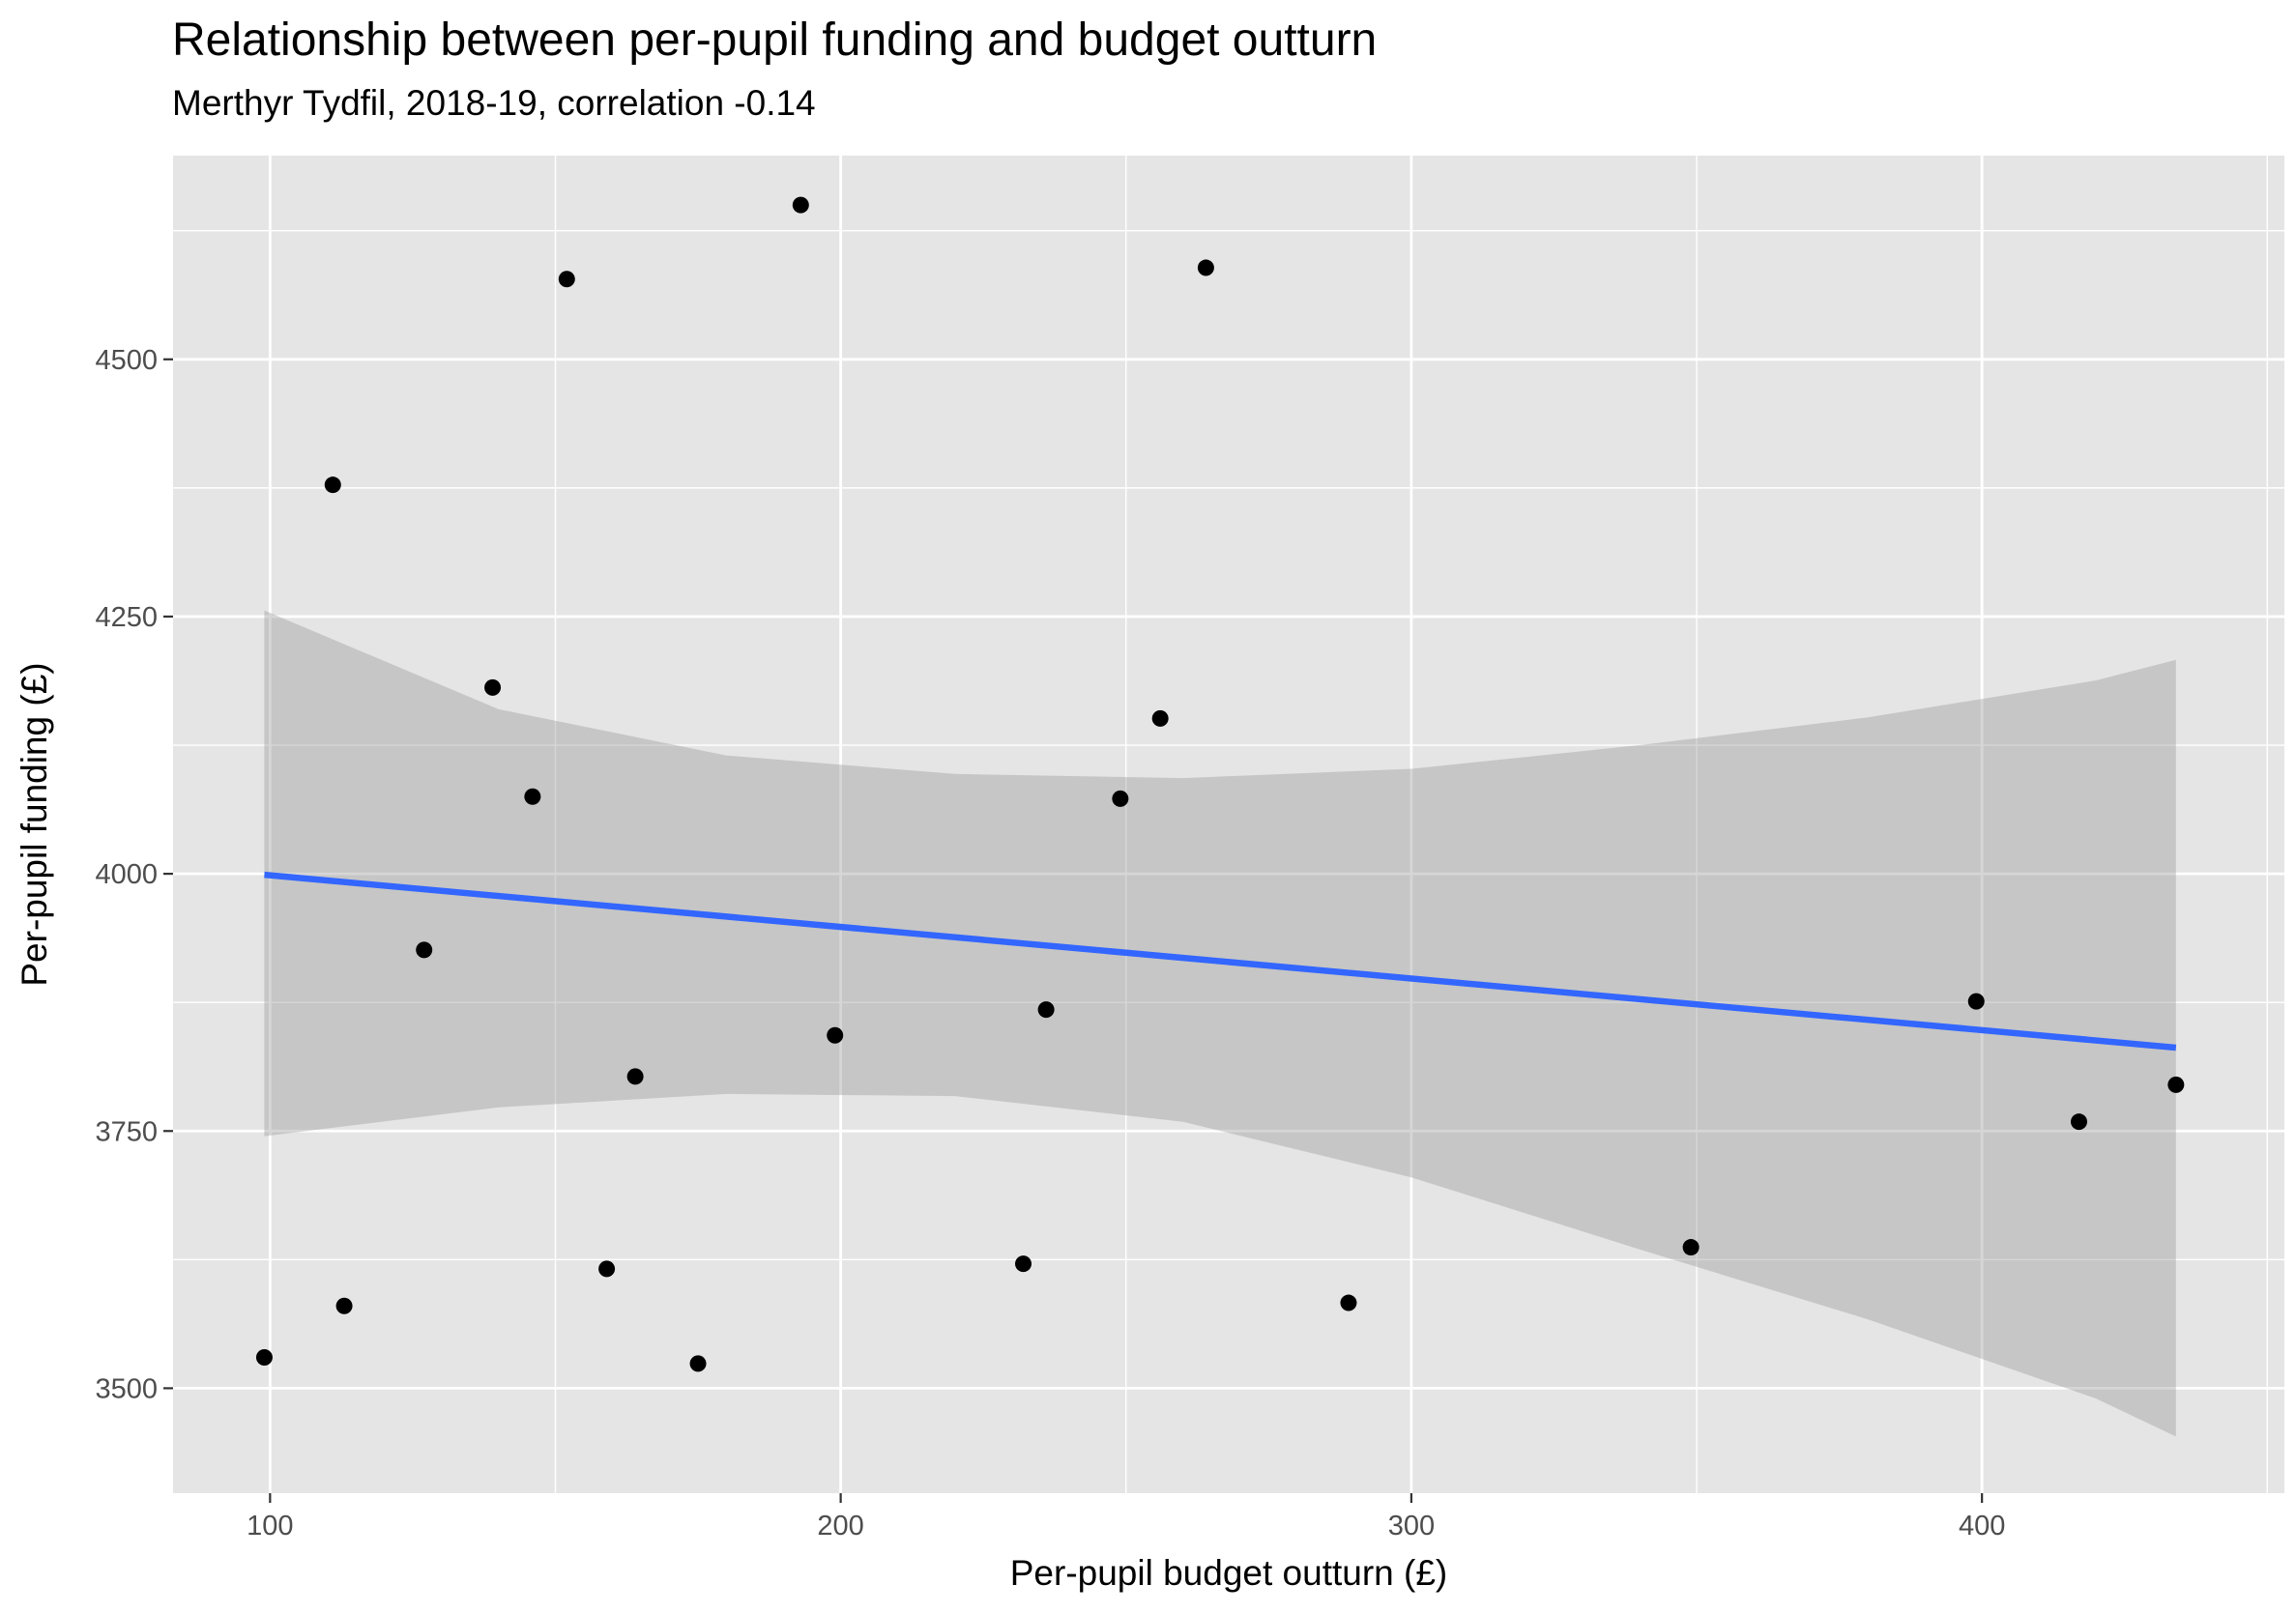  I want to click on y-tick-label: 4500, so click(126, 360).